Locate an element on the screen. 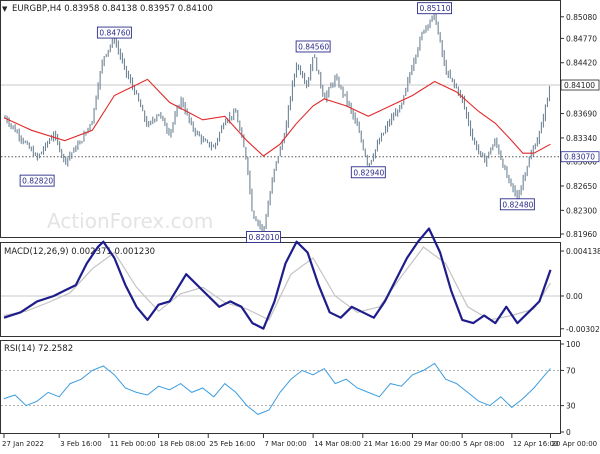  level-annotation-label: 0.82940 is located at coordinates (368, 172).